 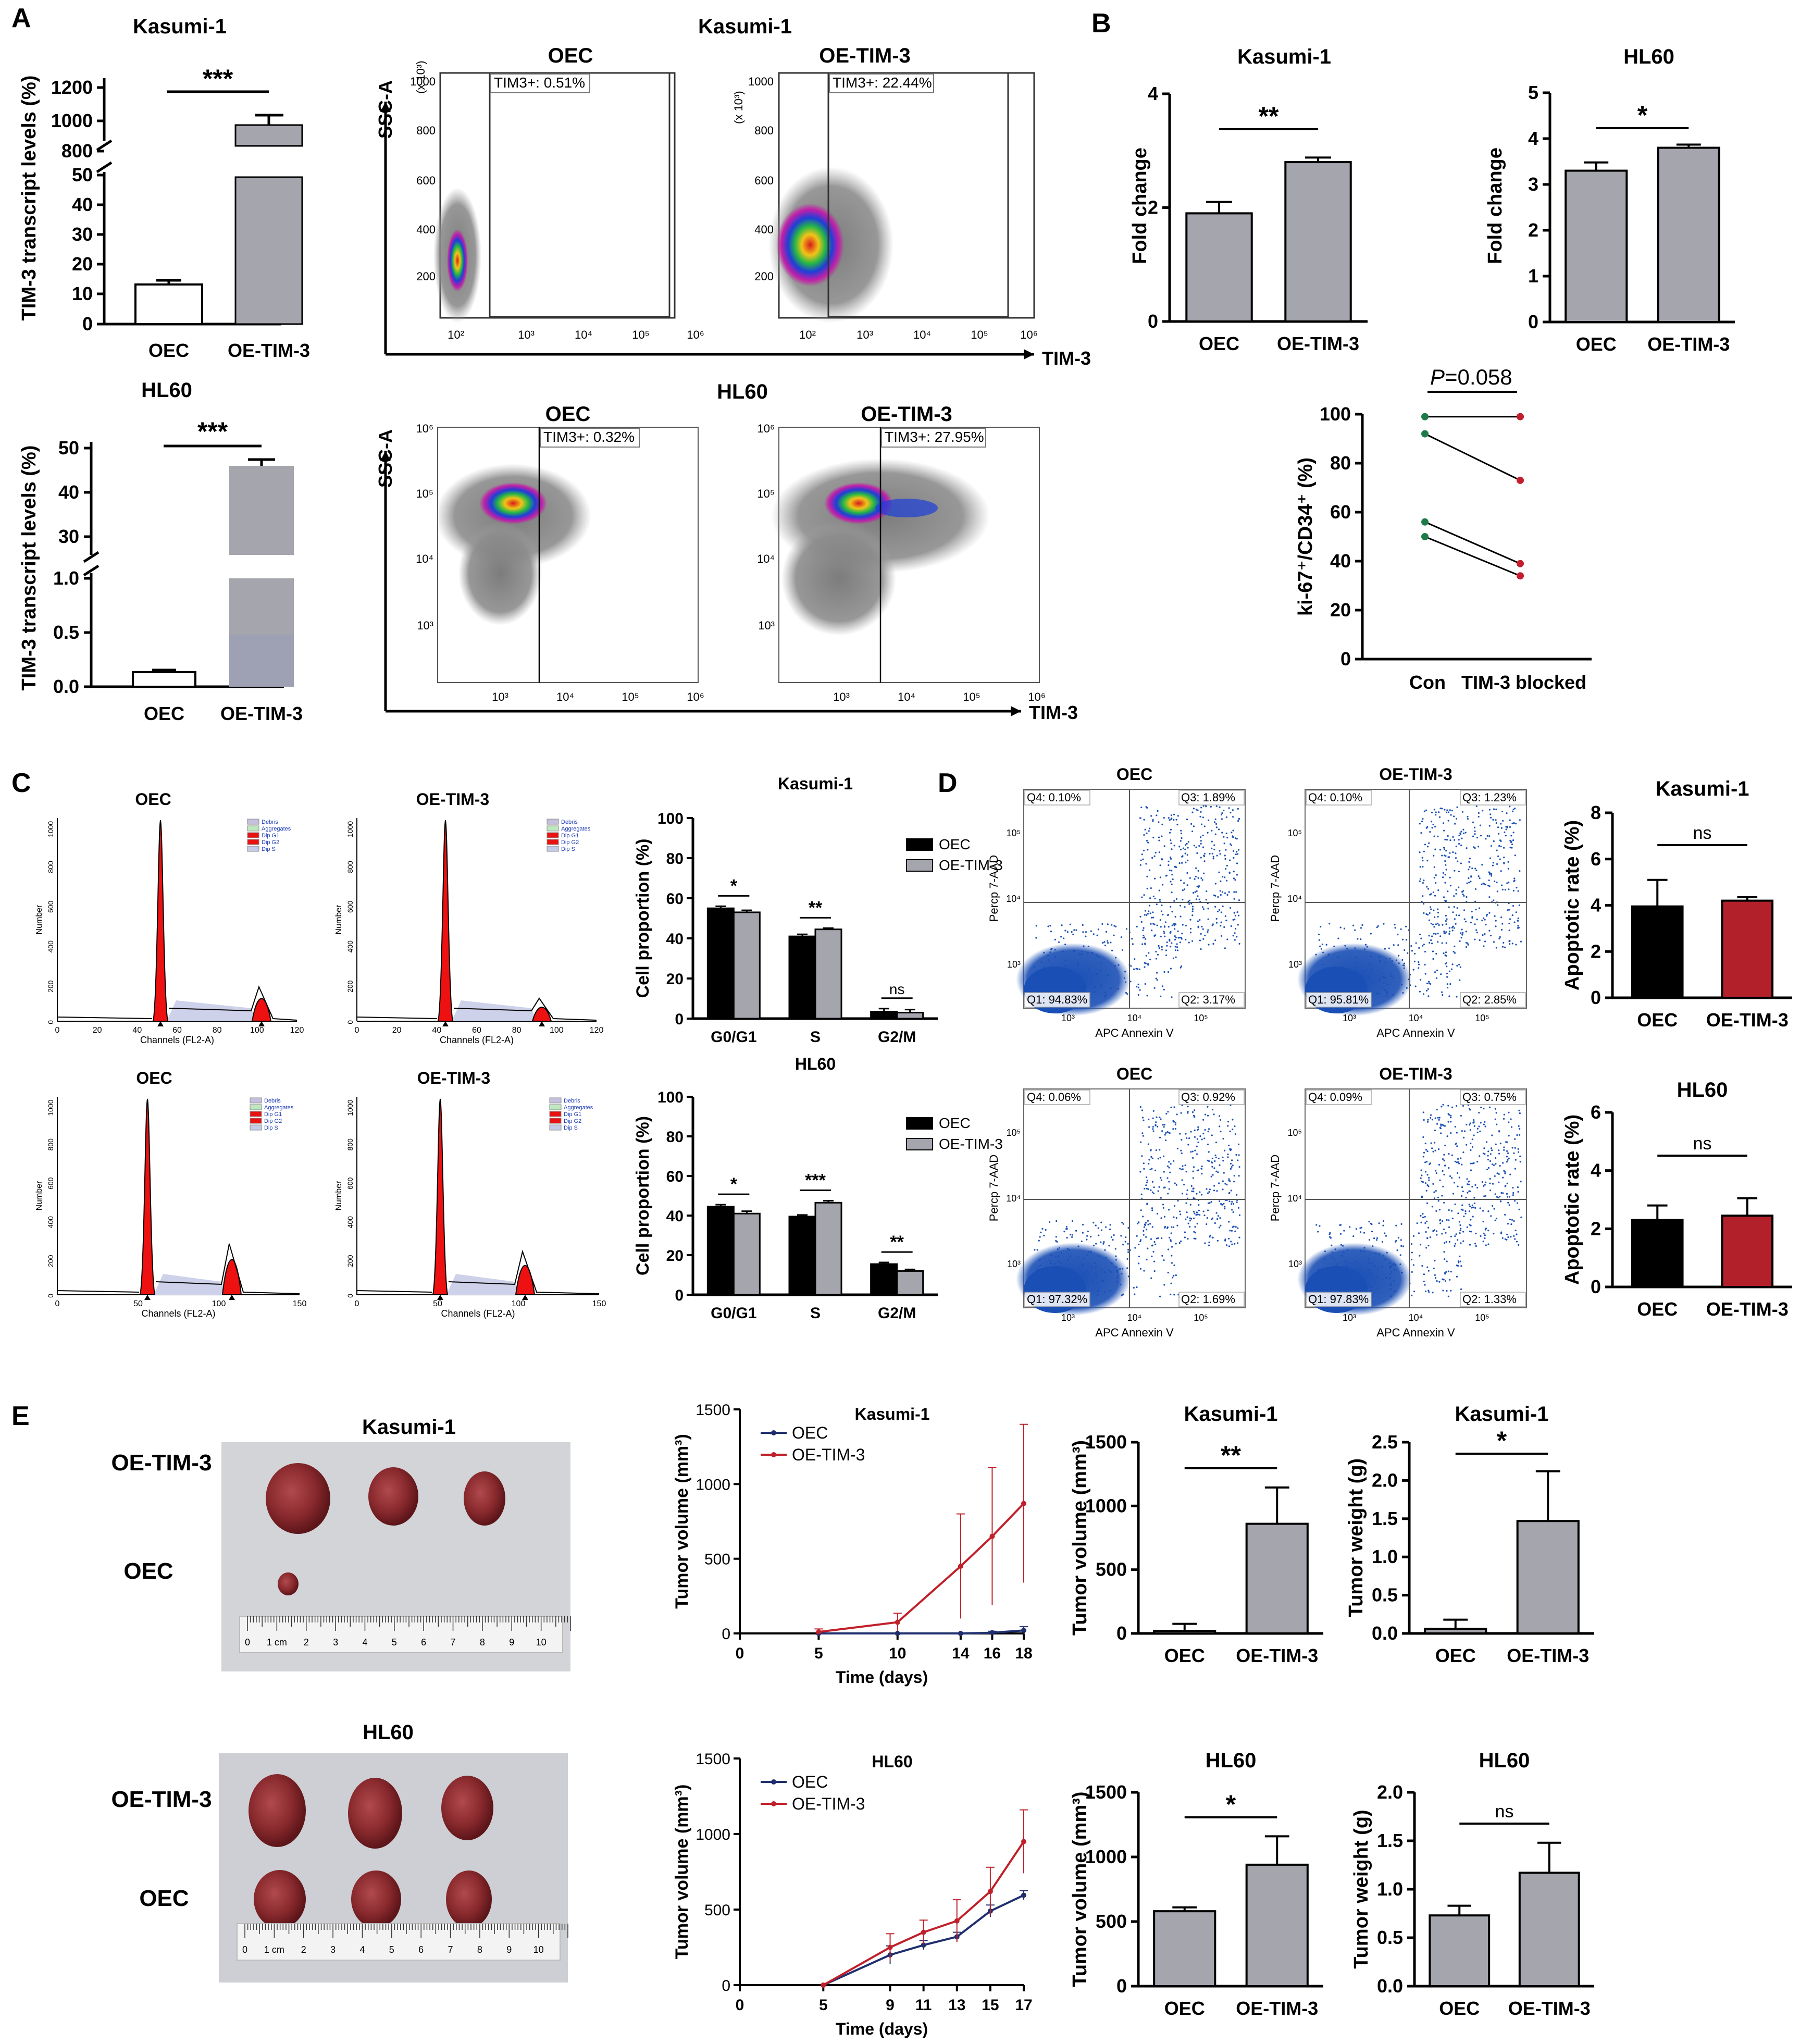 I want to click on y-tick-label: 500, so click(x=717, y=1559).